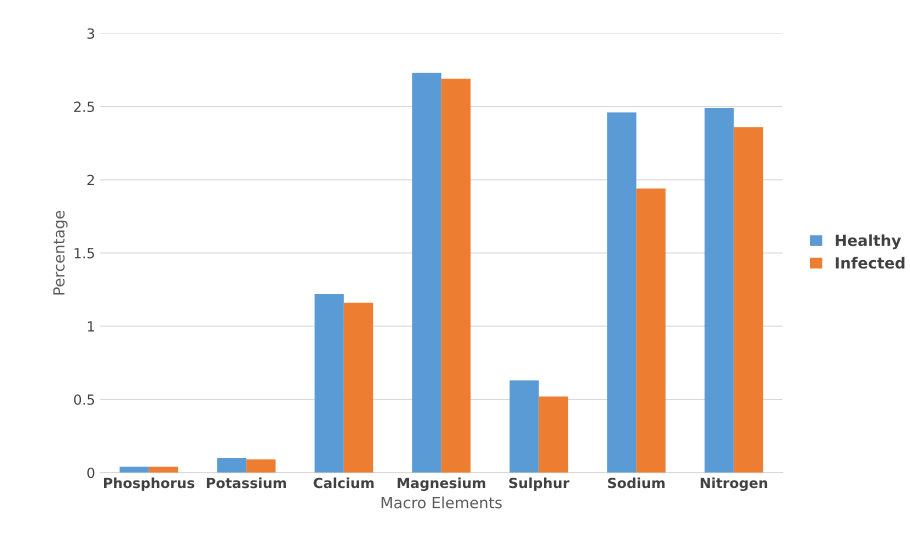 Image resolution: width=910 pixels, height=556 pixels. Describe the element at coordinates (636, 482) in the screenshot. I see `x-tick-label: Sodium` at that location.